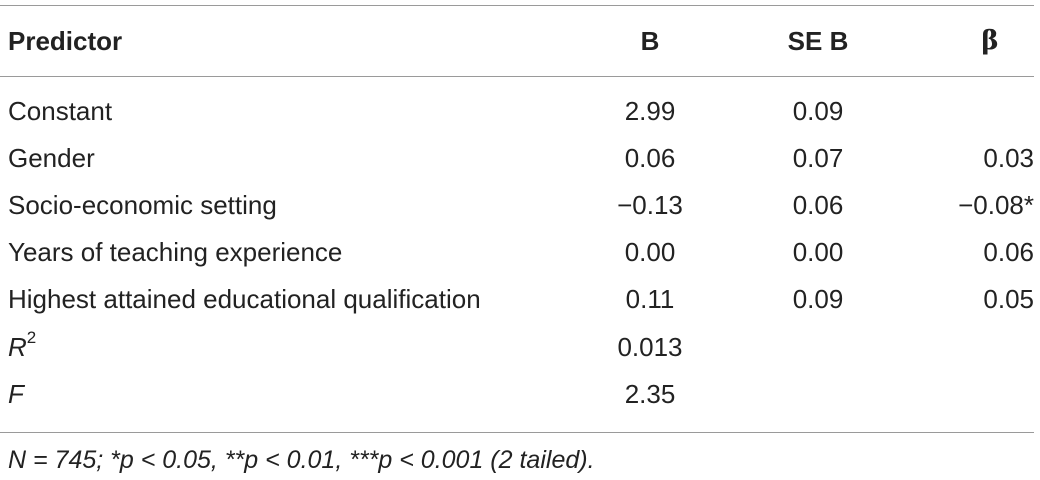  What do you see at coordinates (142, 205) in the screenshot?
I see `row-predictor: Socio-economic setting` at bounding box center [142, 205].